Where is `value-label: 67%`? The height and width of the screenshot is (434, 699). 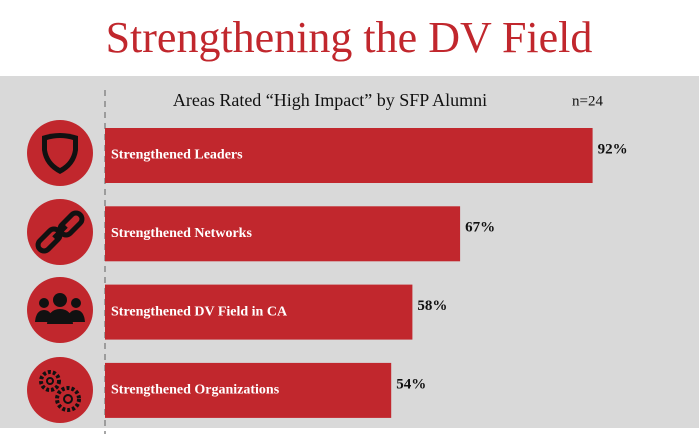 value-label: 67% is located at coordinates (480, 228).